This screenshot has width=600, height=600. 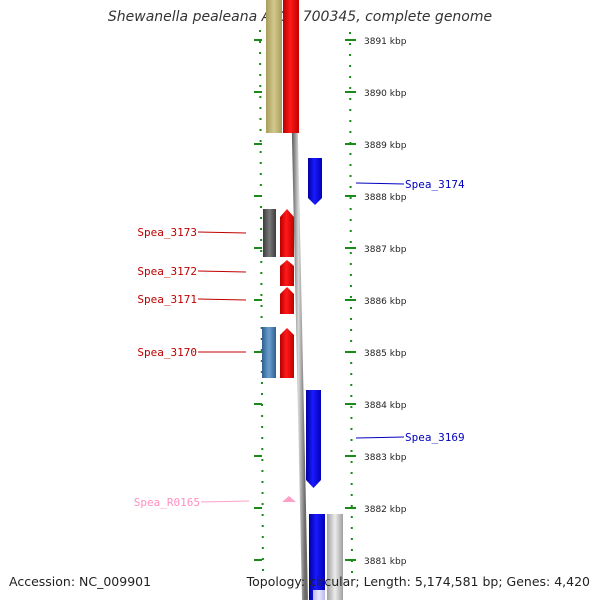 I want to click on scale-tick-label: 3883 kbp, so click(x=385, y=458).